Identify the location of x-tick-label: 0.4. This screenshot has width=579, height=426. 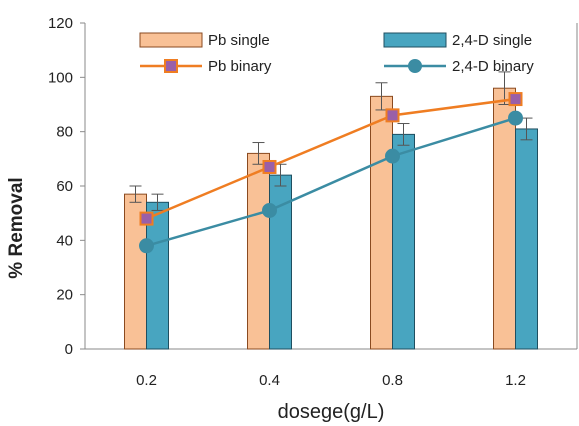
(269, 380).